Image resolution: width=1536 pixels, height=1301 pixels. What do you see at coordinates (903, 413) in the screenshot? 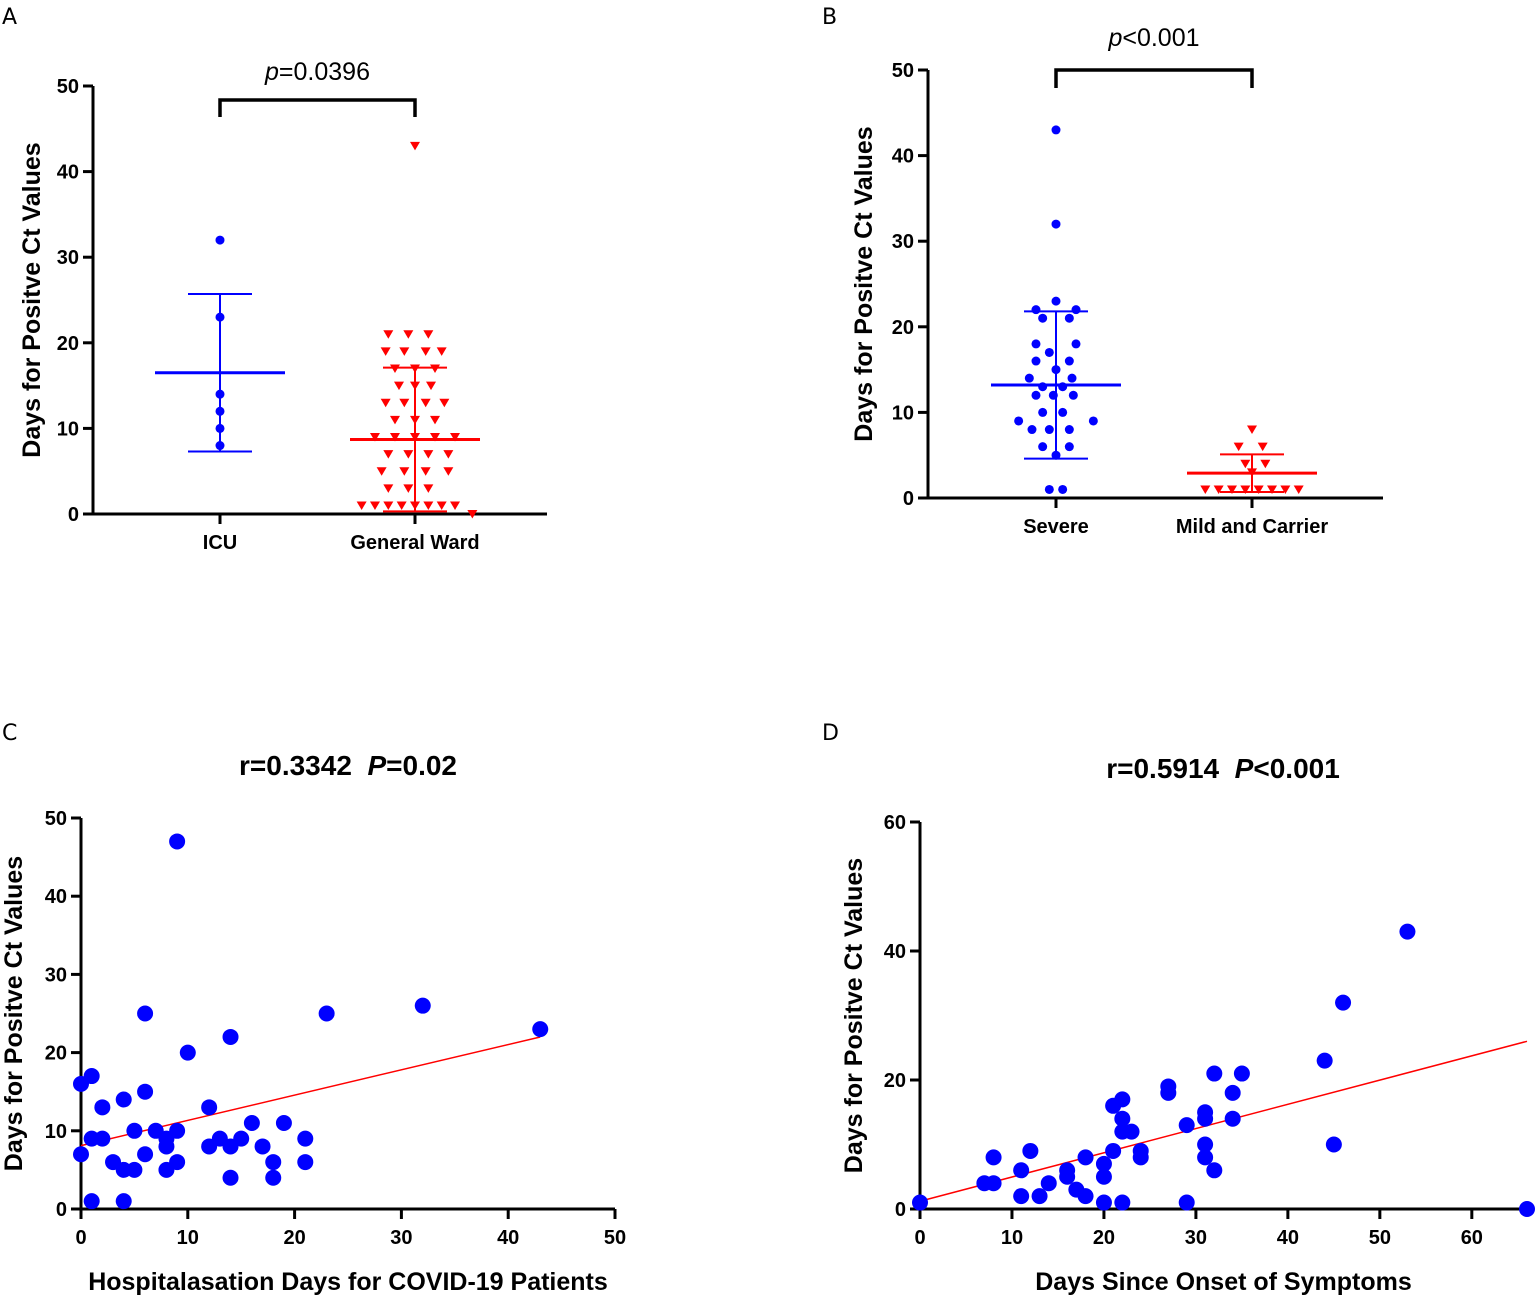
I see `y-tick-label: 10` at bounding box center [903, 413].